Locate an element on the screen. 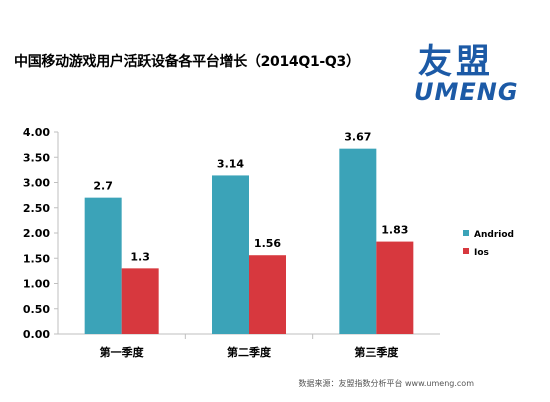  y-tick-label: 0.50 is located at coordinates (36, 309).